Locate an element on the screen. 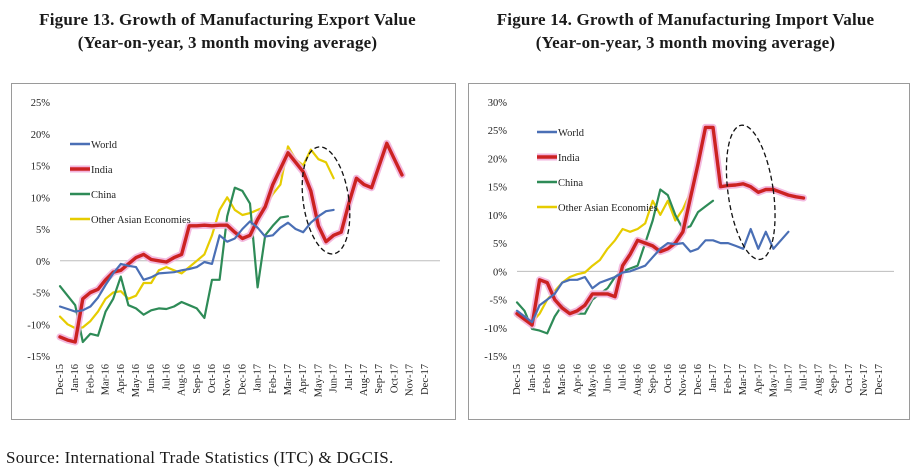 This screenshot has height=476, width=913. y-tick-label: 30% is located at coordinates (498, 103).